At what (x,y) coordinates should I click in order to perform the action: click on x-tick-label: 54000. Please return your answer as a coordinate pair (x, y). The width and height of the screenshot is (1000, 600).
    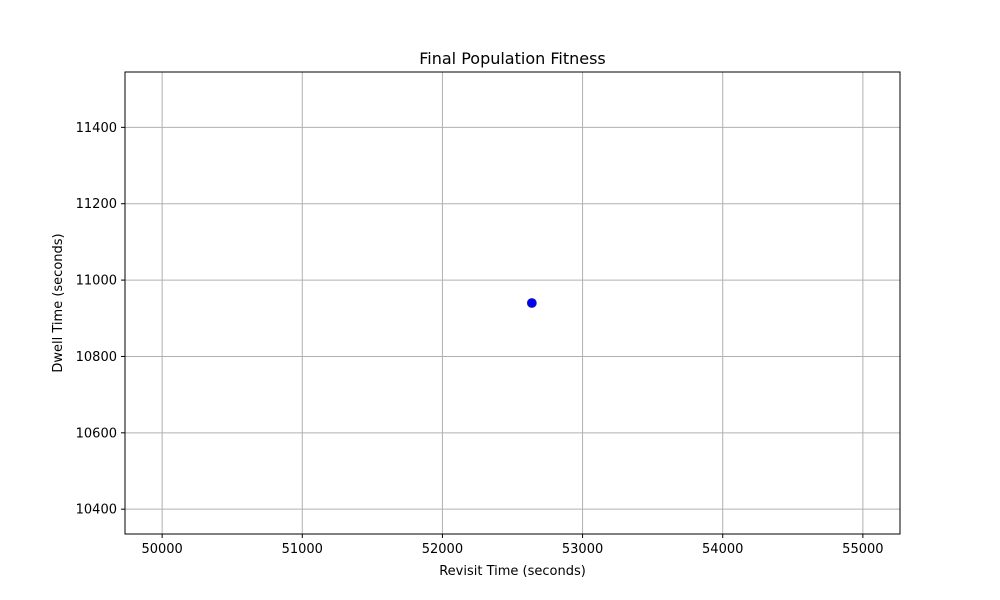
    Looking at the image, I should click on (722, 549).